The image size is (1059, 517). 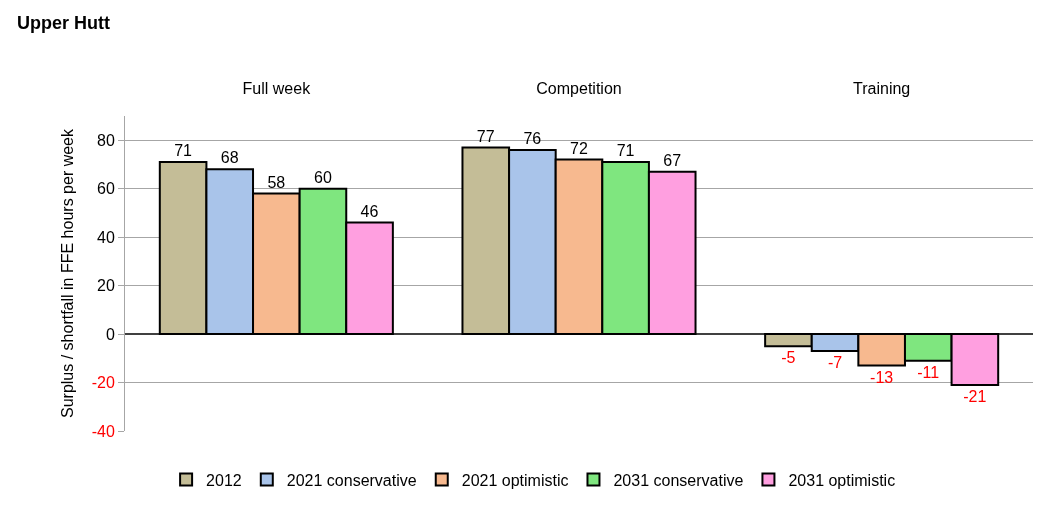 I want to click on data-label: 46, so click(x=369, y=211).